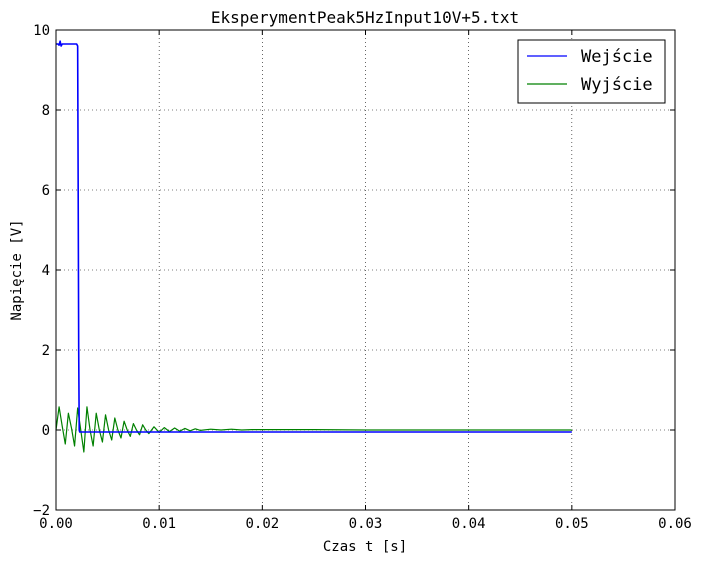 The width and height of the screenshot is (702, 565). Describe the element at coordinates (46, 111) in the screenshot. I see `y-tick-label: 8` at that location.